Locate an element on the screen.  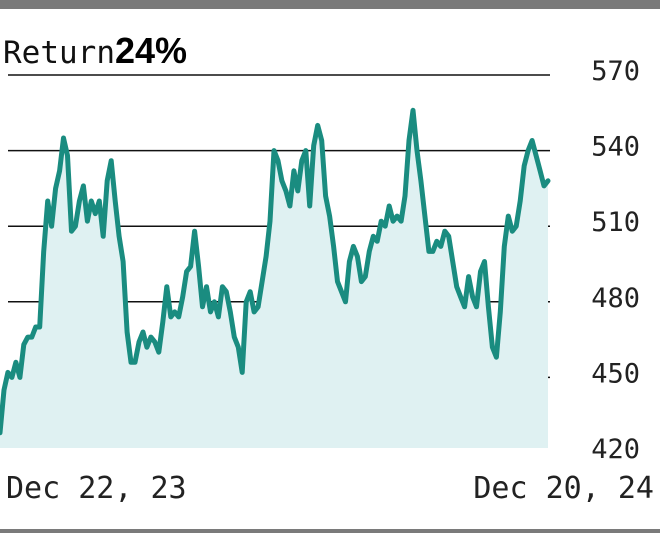
y-tick-label: 450 is located at coordinates (615, 373).